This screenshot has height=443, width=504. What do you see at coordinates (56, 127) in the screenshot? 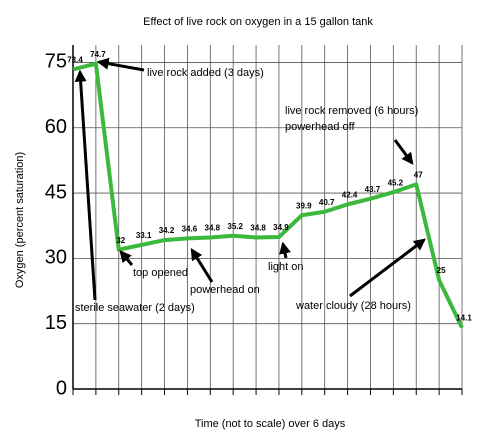
I see `y-tick-label: 60` at bounding box center [56, 127].